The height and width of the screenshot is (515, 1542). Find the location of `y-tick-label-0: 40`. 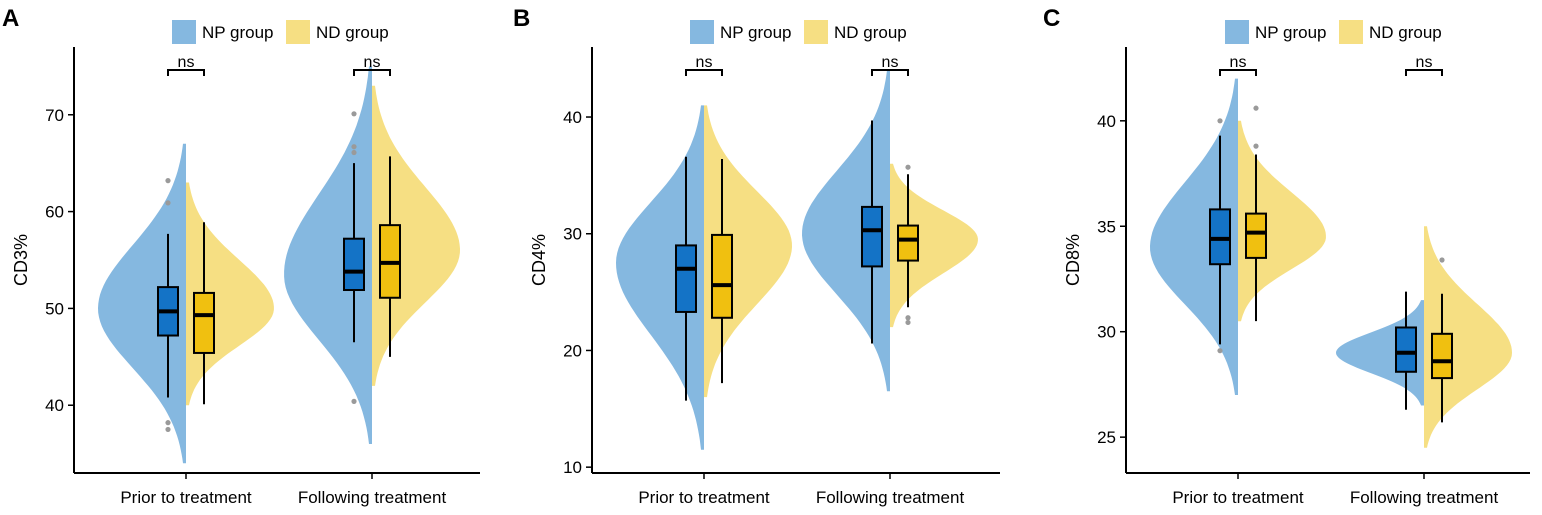

y-tick-label-0: 40 is located at coordinates (54, 405).